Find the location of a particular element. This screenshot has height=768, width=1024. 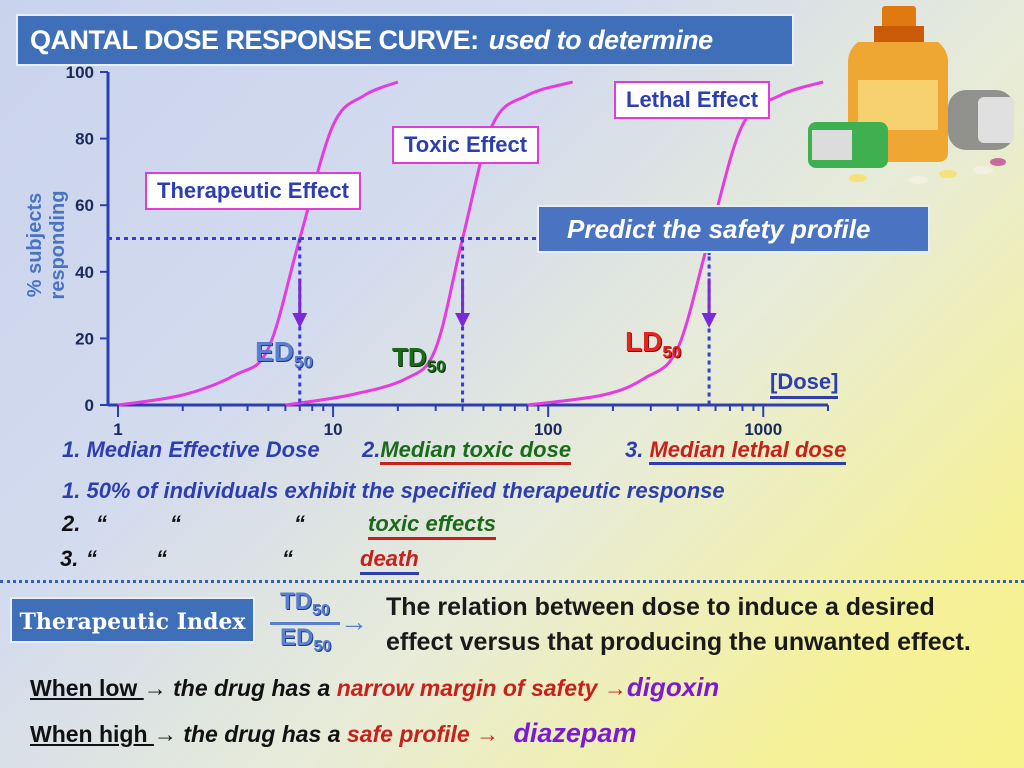

td50-label: TD50 is located at coordinates (419, 359).